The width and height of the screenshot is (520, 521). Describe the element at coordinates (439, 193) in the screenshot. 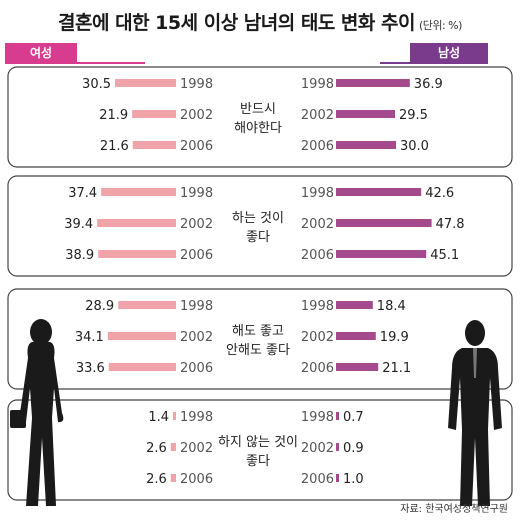

I see `male-value-label: 42.6` at that location.